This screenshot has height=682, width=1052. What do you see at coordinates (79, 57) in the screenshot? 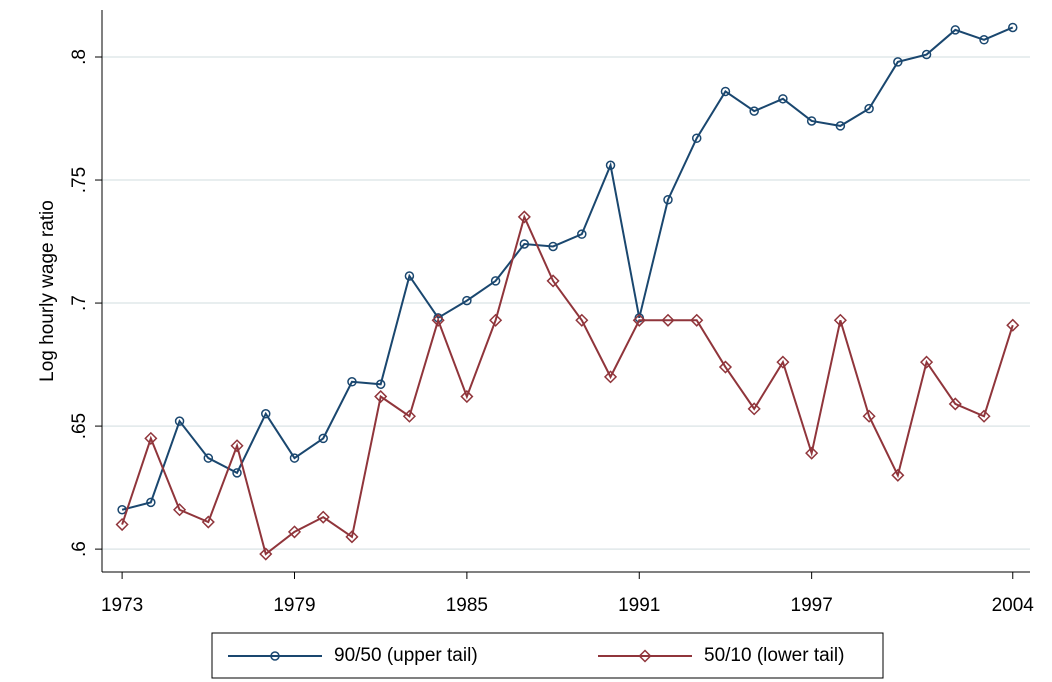
I see `y-tick-label: .8` at bounding box center [79, 57].